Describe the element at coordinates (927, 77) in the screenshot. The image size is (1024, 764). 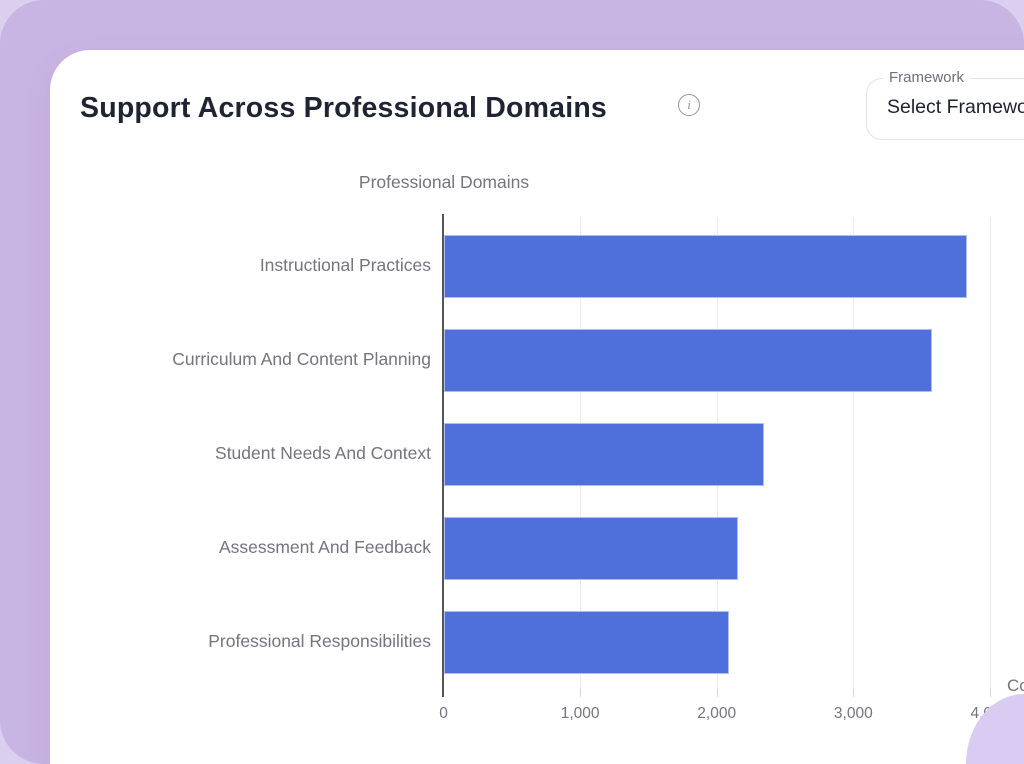
I see `framework-select-label: Framework` at that location.